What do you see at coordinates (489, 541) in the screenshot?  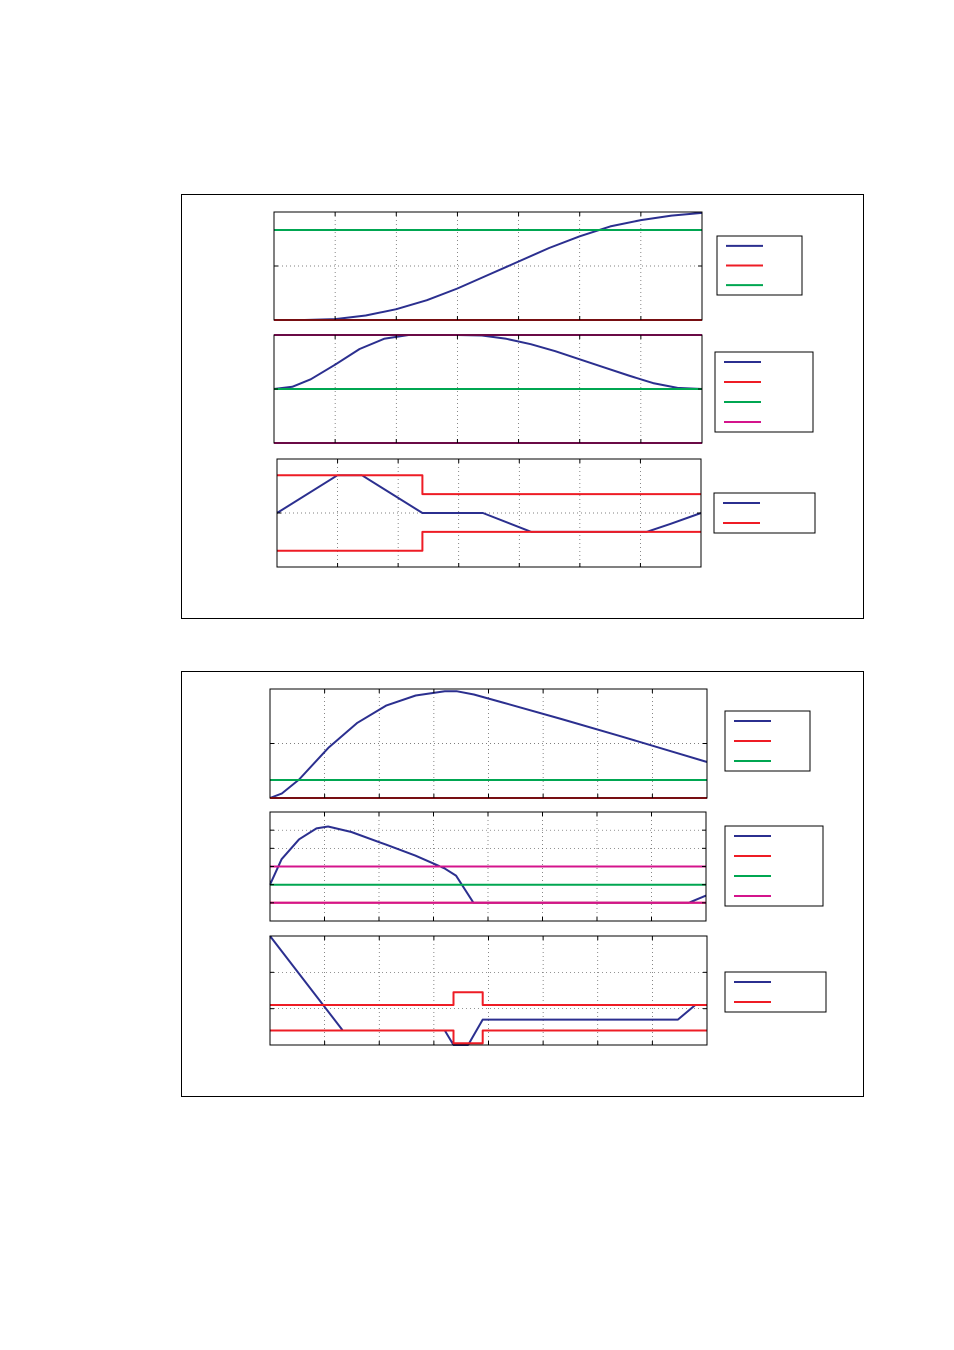 I see `chart-3-series-3-line` at bounding box center [489, 541].